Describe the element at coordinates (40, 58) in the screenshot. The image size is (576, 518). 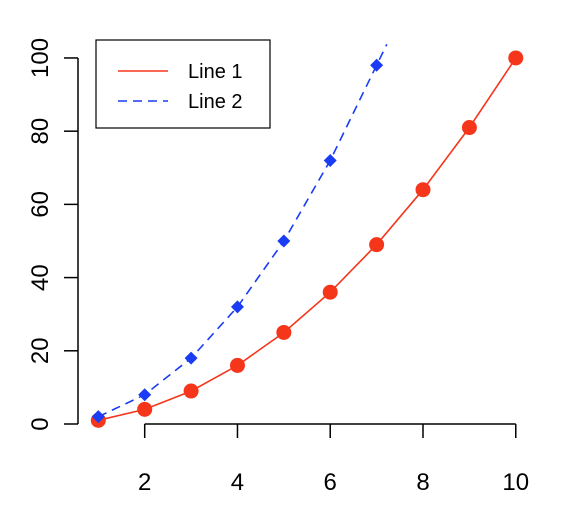
I see `y-tick-label: 100` at that location.